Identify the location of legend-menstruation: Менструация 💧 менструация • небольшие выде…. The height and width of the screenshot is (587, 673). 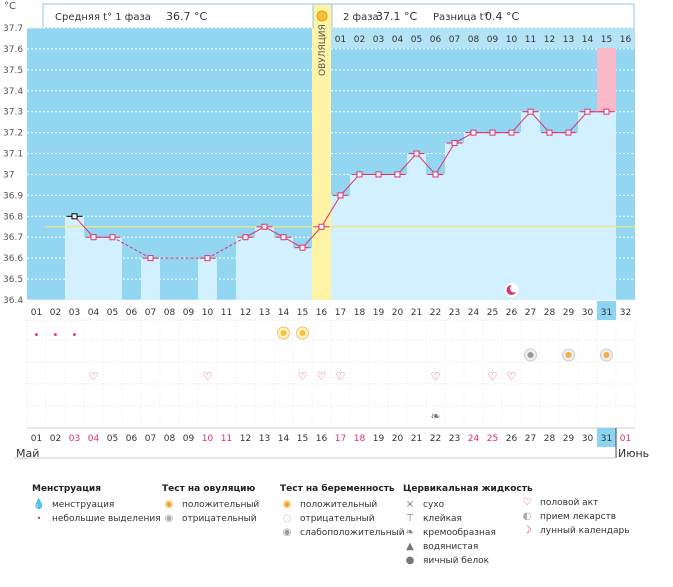
(96, 504).